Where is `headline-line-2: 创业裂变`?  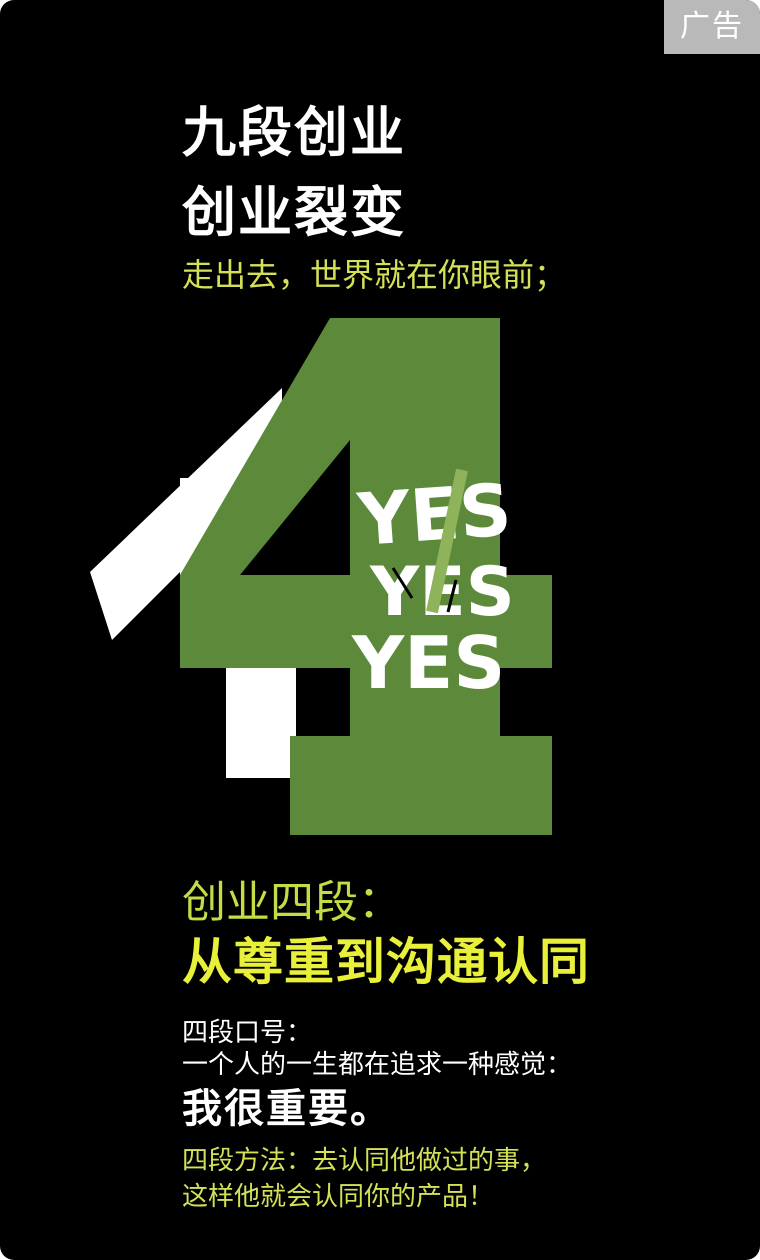
headline-line-2: 创业裂变 is located at coordinates (294, 212).